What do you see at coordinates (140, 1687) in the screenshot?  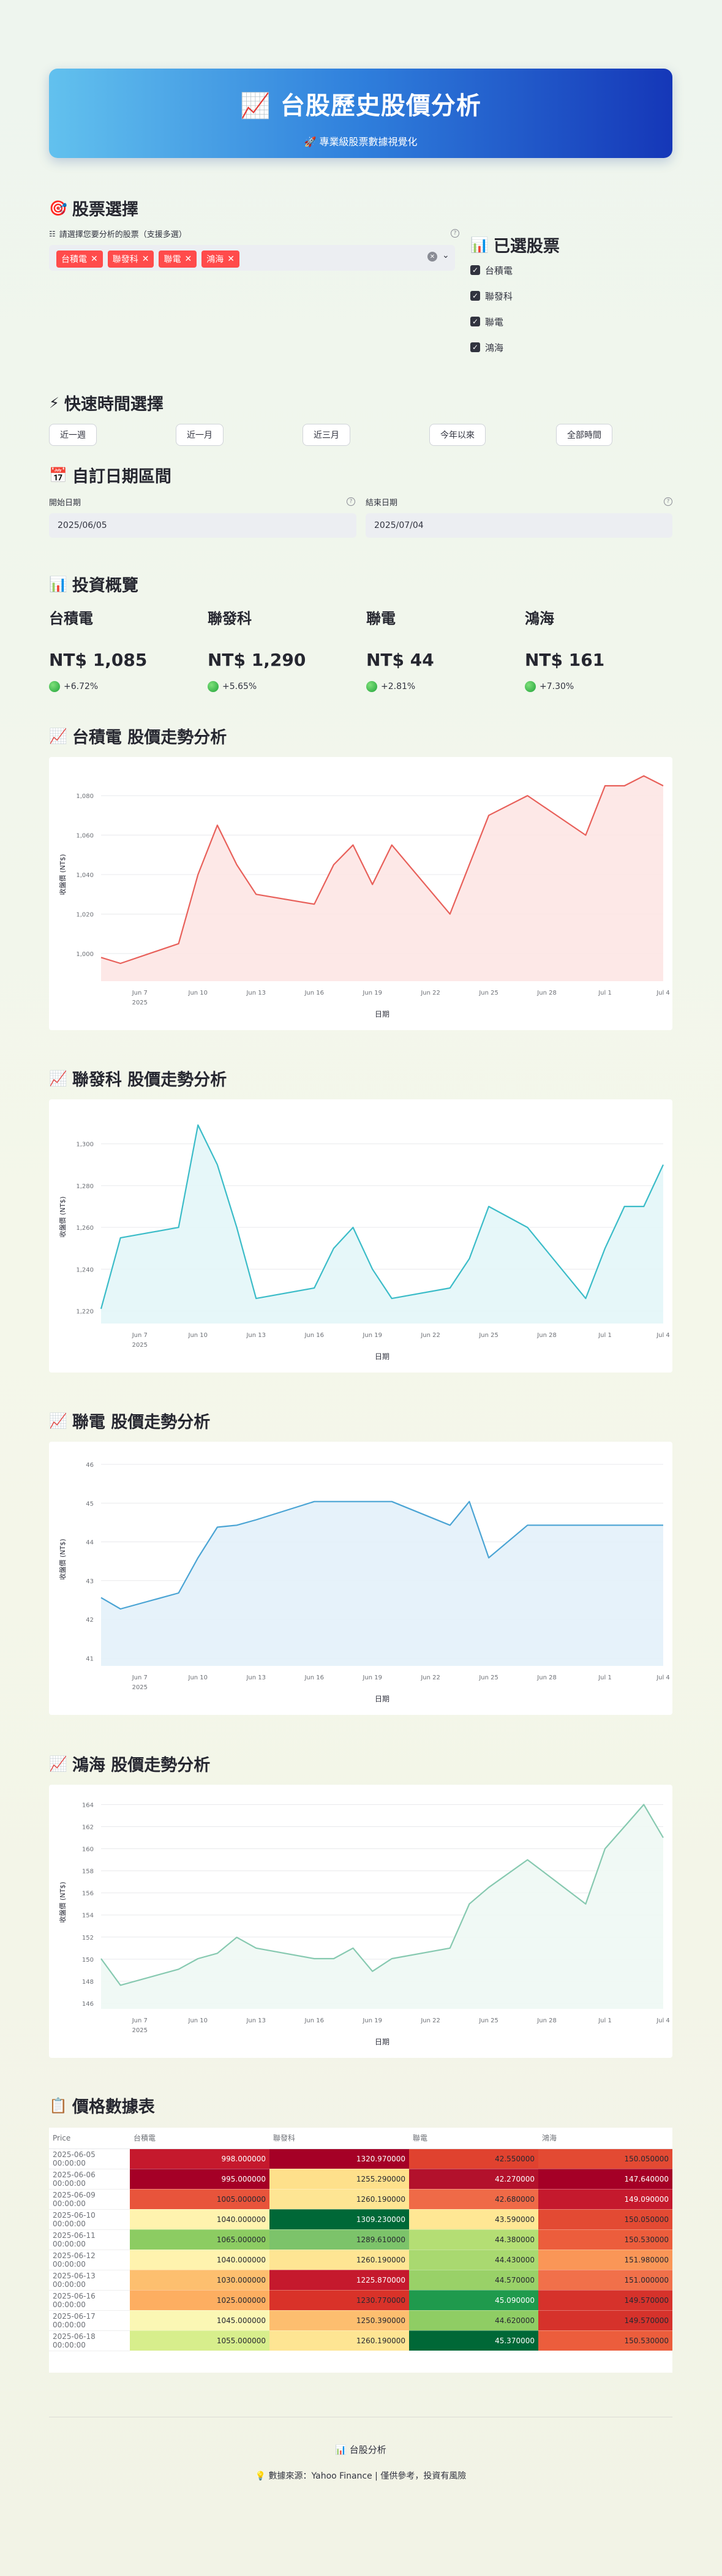 I see `x-tick-year: 2025` at bounding box center [140, 1687].